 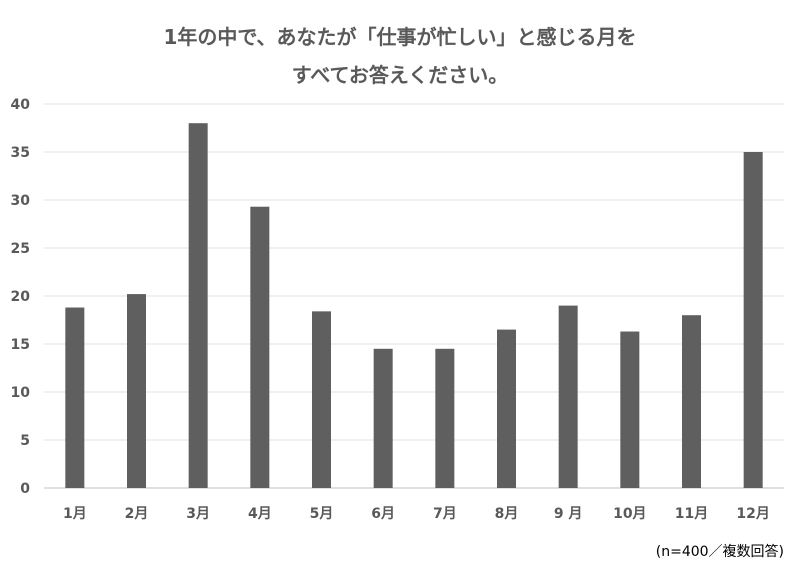 What do you see at coordinates (400, 75) in the screenshot?
I see `chart-title-line-2: すべてお答えください。` at bounding box center [400, 75].